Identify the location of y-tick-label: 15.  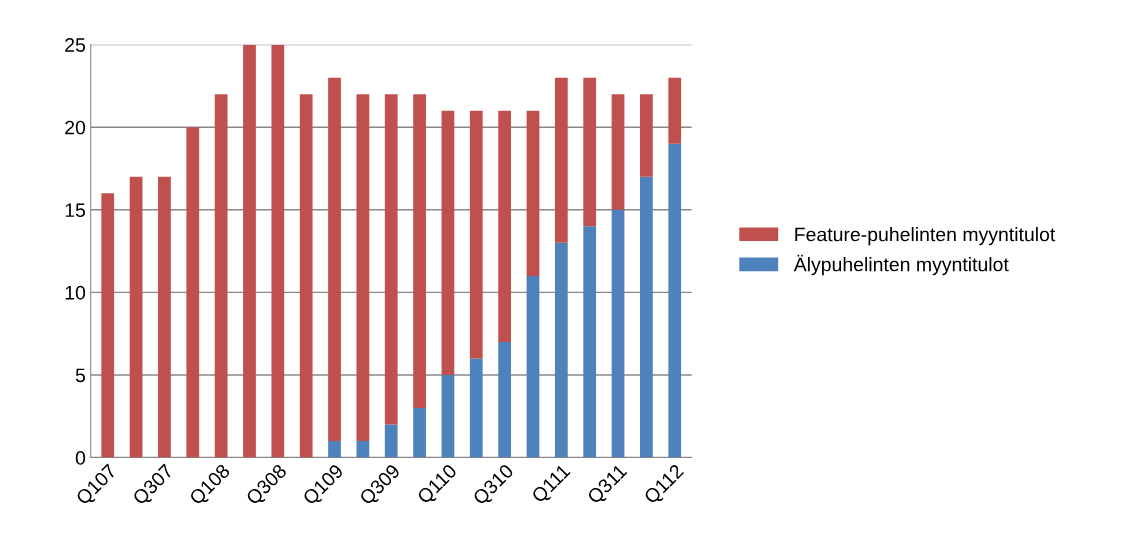
(75, 210).